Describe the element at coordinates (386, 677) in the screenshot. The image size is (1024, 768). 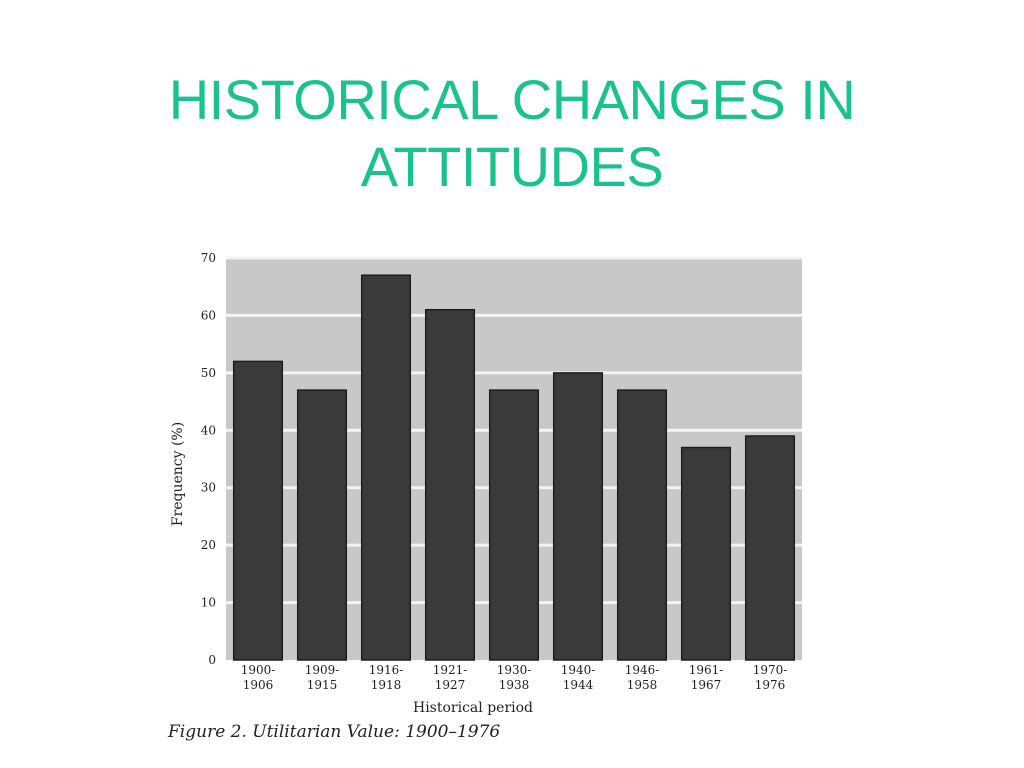
I see `x-tick-label: 1916-1918` at that location.